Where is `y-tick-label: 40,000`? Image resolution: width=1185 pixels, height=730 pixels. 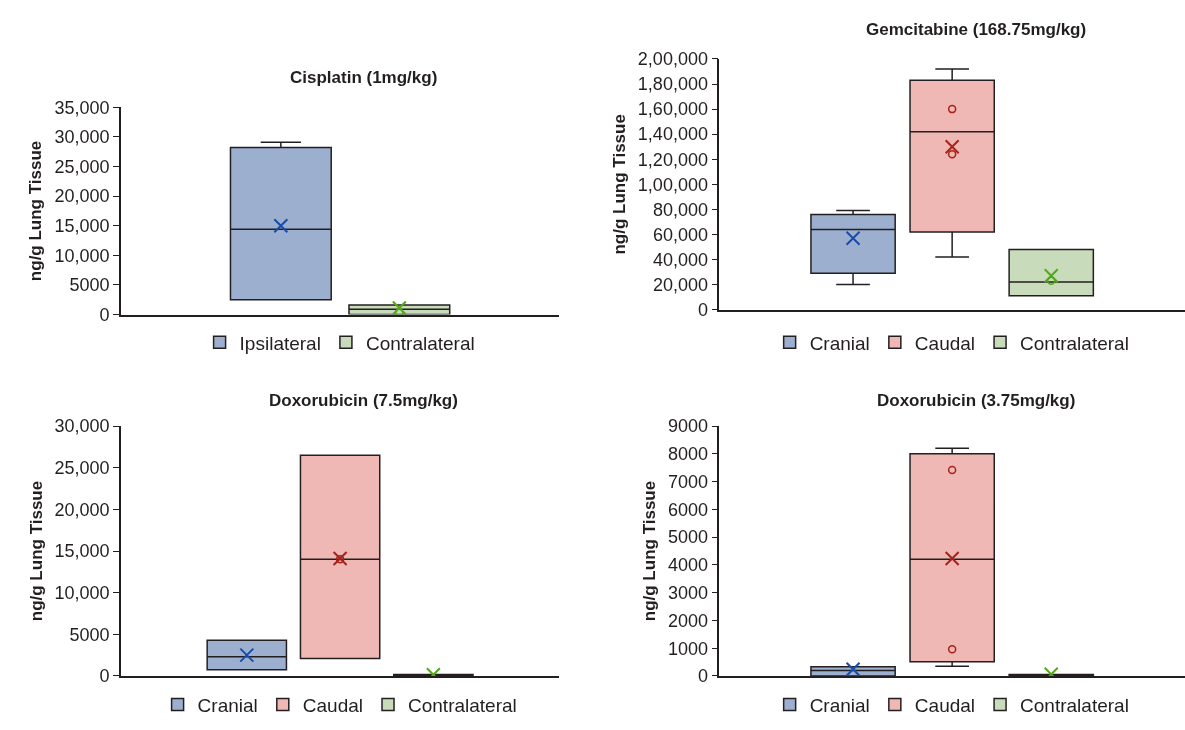
y-tick-label: 40,000 is located at coordinates (680, 259).